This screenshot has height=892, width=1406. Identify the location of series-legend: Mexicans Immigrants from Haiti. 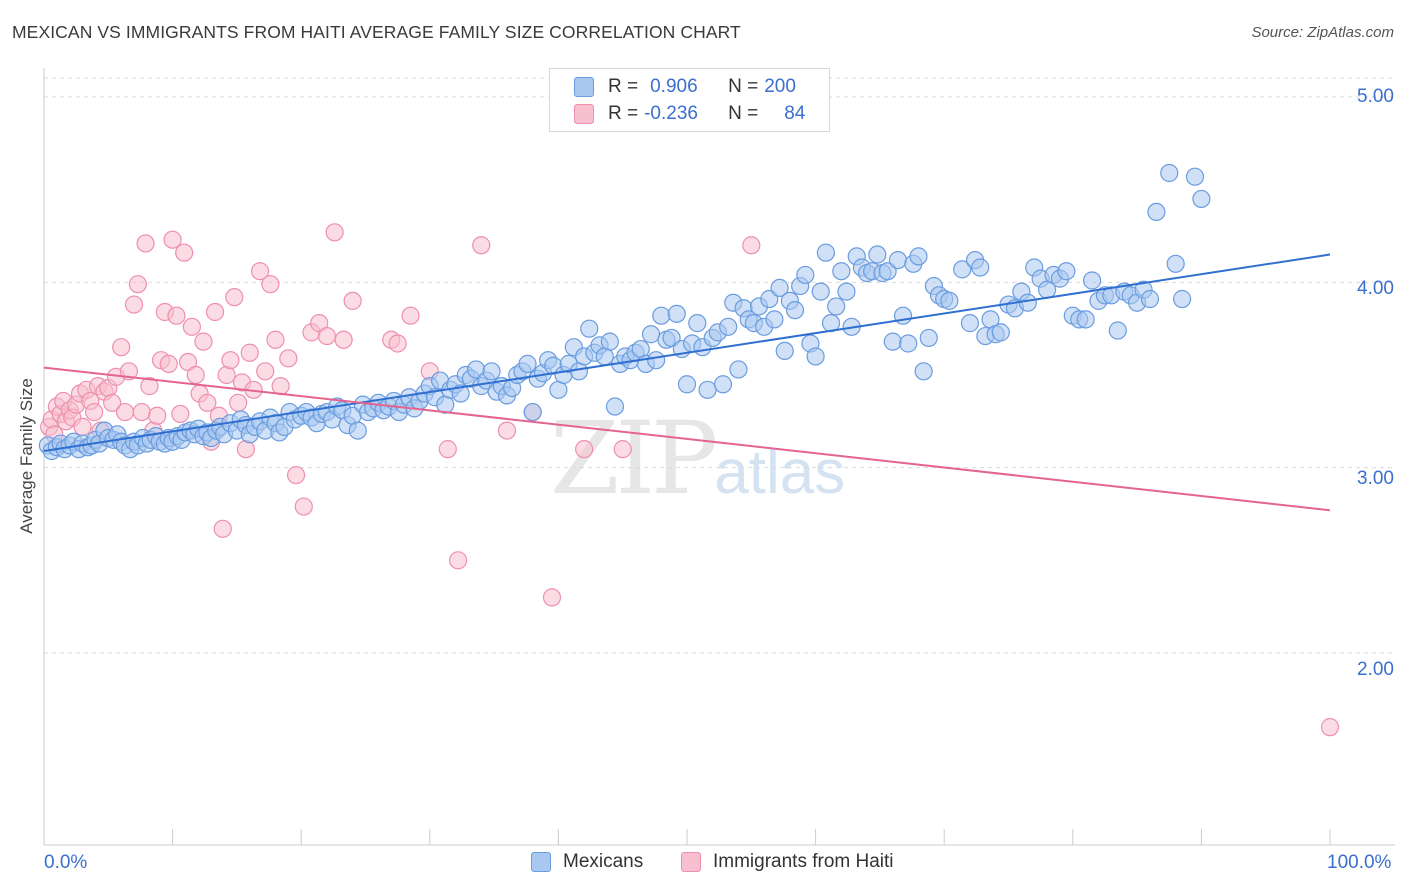
(703, 865).